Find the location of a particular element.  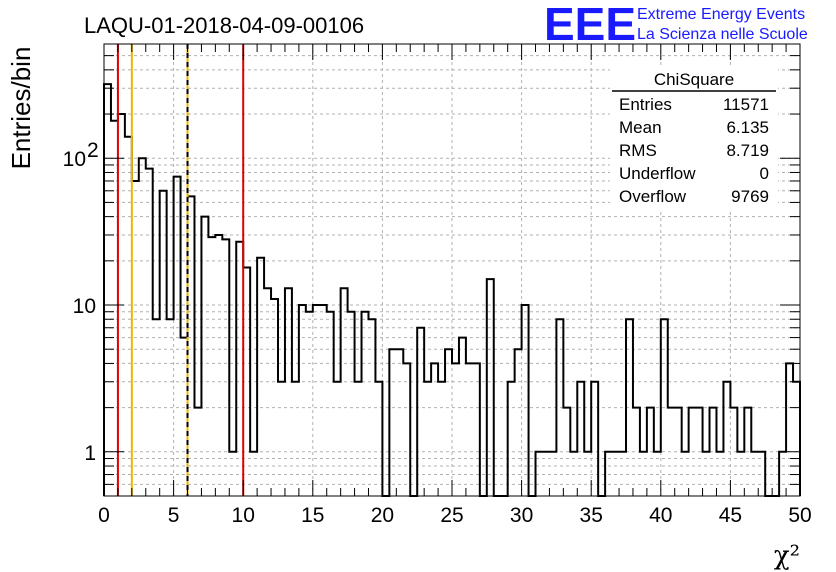

stats-row-label: RMS is located at coordinates (638, 150).